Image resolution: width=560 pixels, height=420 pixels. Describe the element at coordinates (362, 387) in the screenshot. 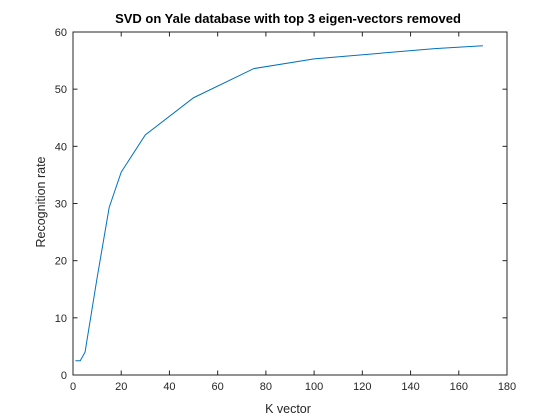

I see `x-tick-label: 120` at that location.